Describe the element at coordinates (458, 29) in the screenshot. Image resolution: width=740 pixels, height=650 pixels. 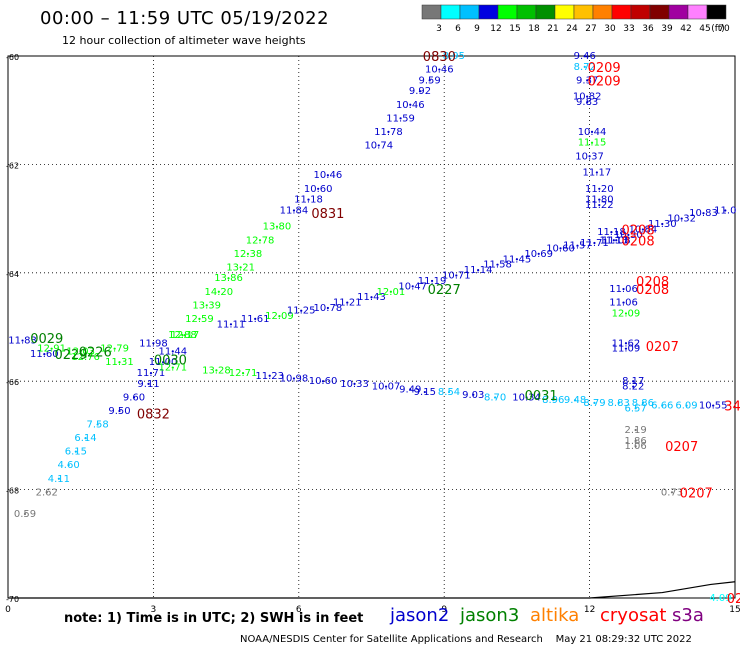
I see `colorbar-label: 6` at that location.